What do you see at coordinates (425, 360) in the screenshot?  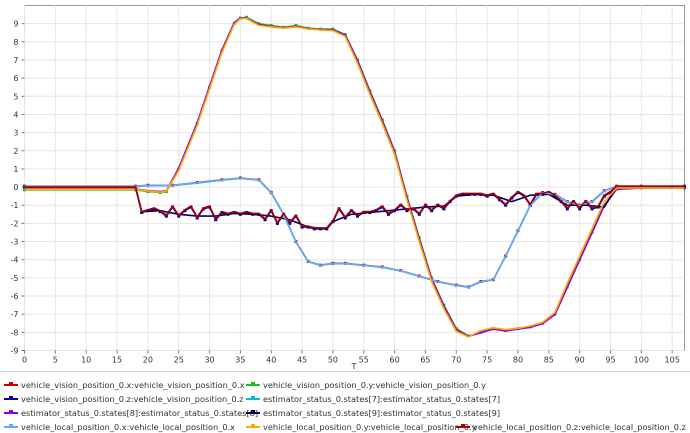 I see `x-tick-label: 65` at bounding box center [425, 360].